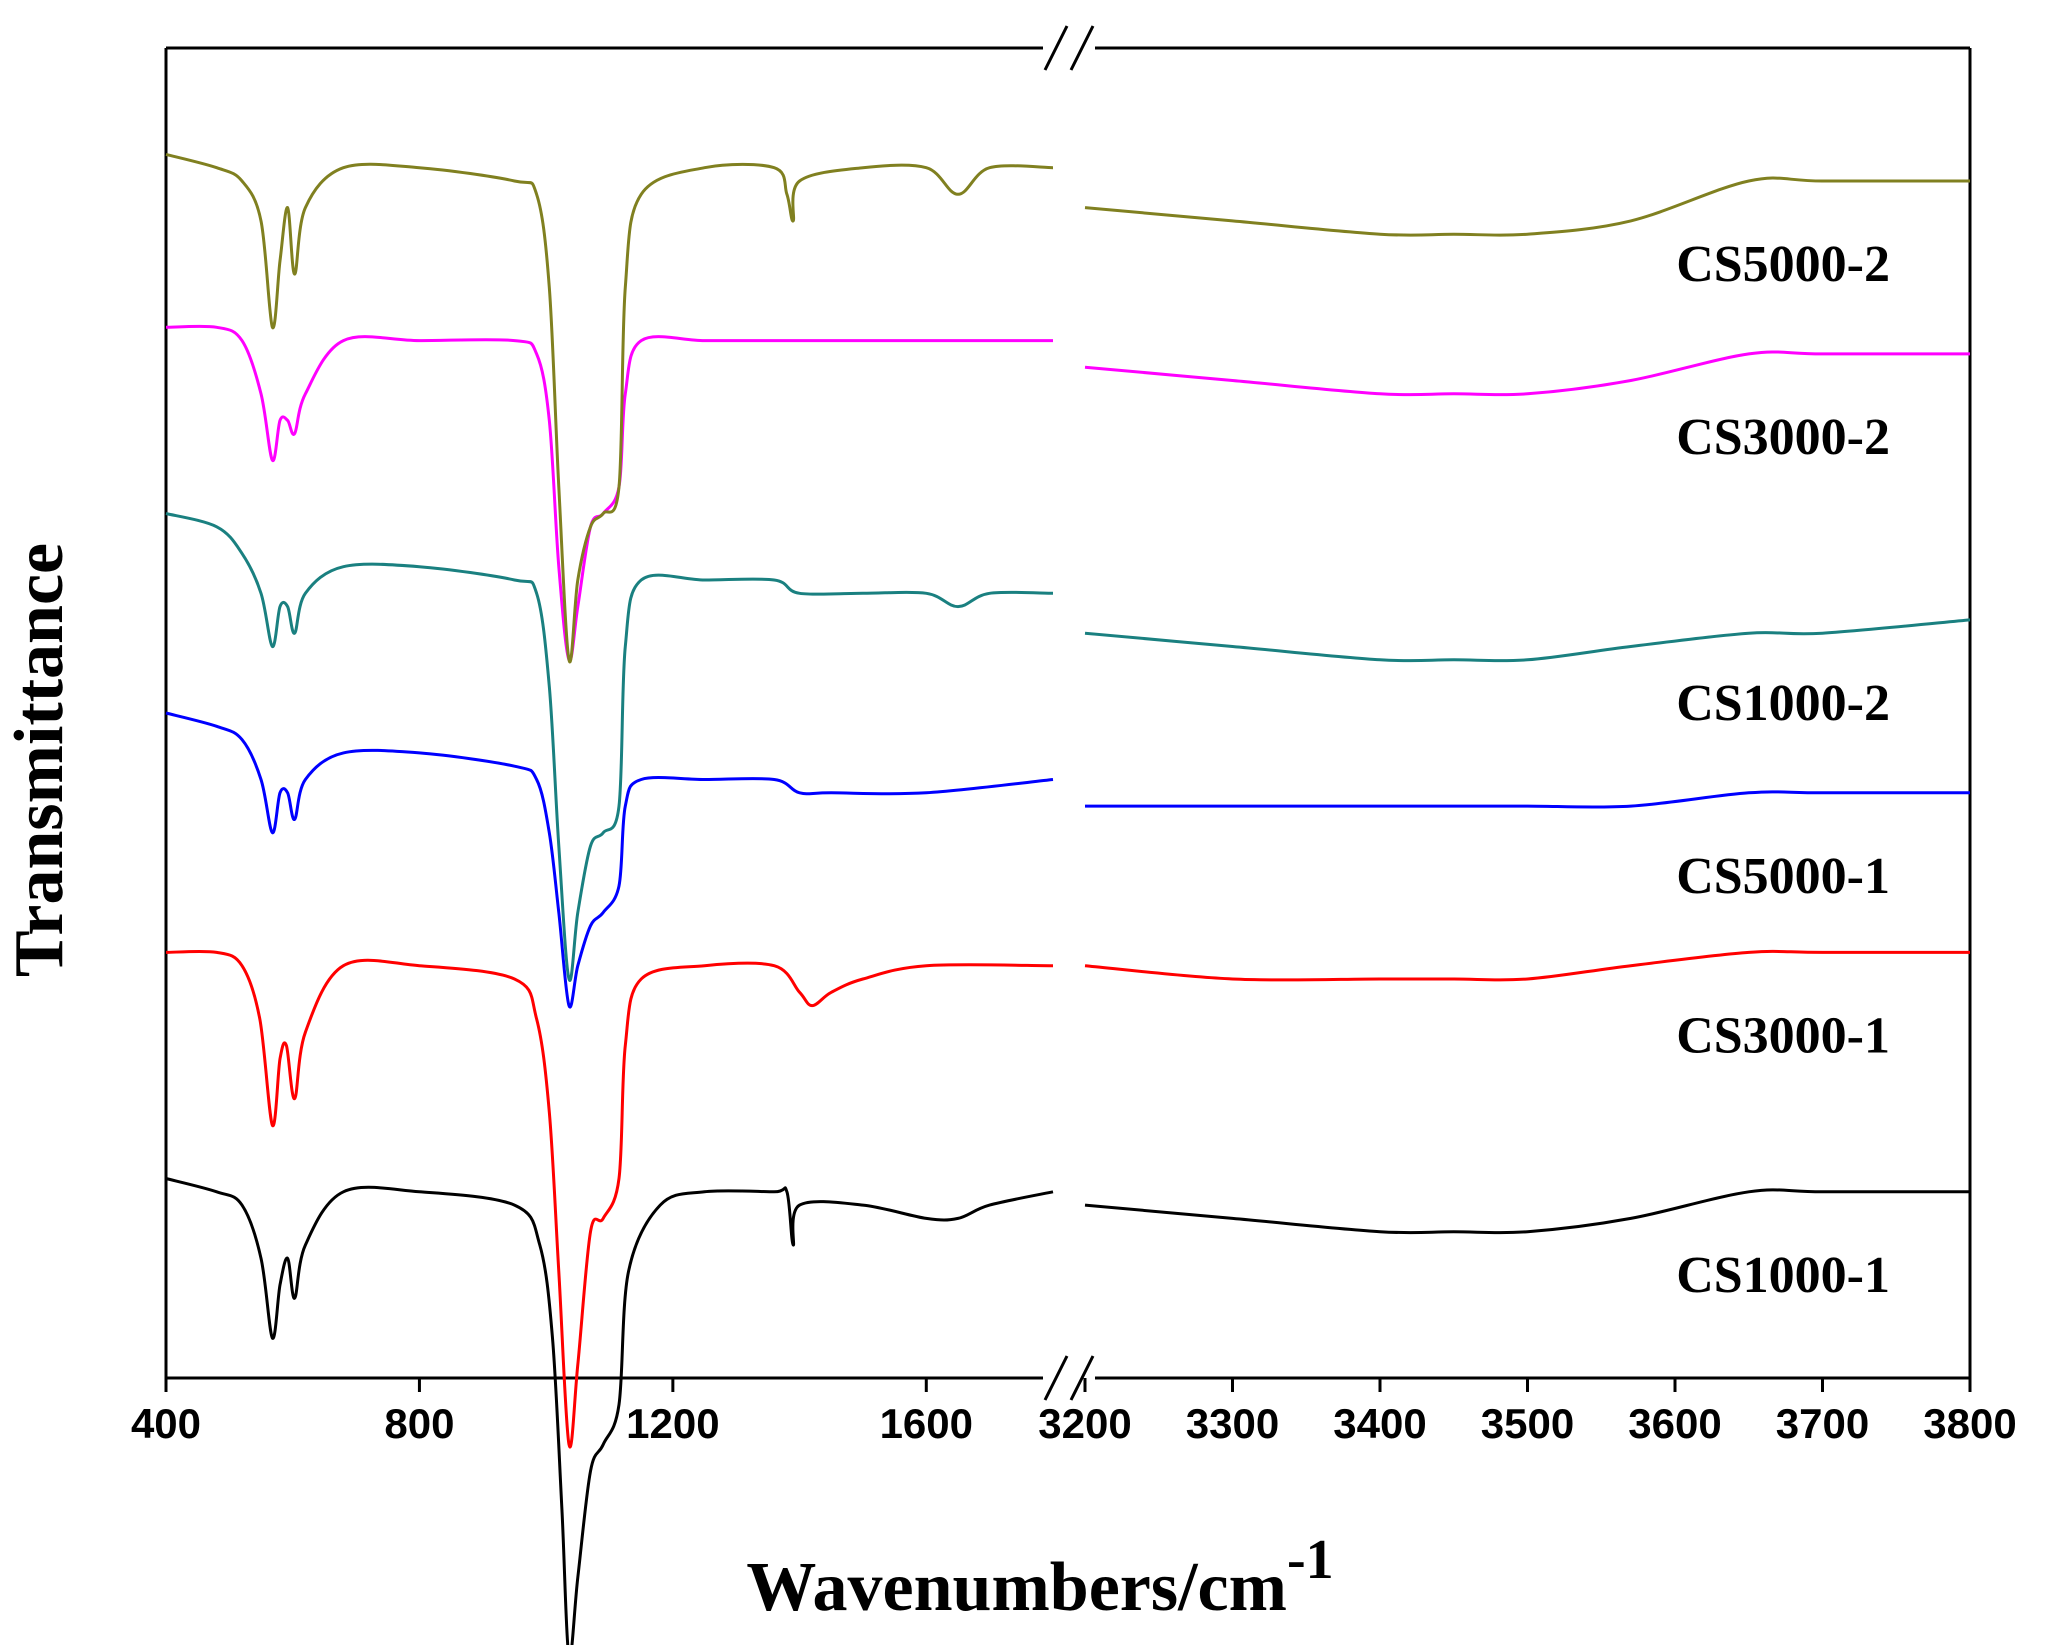 The image size is (2045, 1645). I want to click on series-label-CS5000-2: CS5000-2, so click(1783, 264).